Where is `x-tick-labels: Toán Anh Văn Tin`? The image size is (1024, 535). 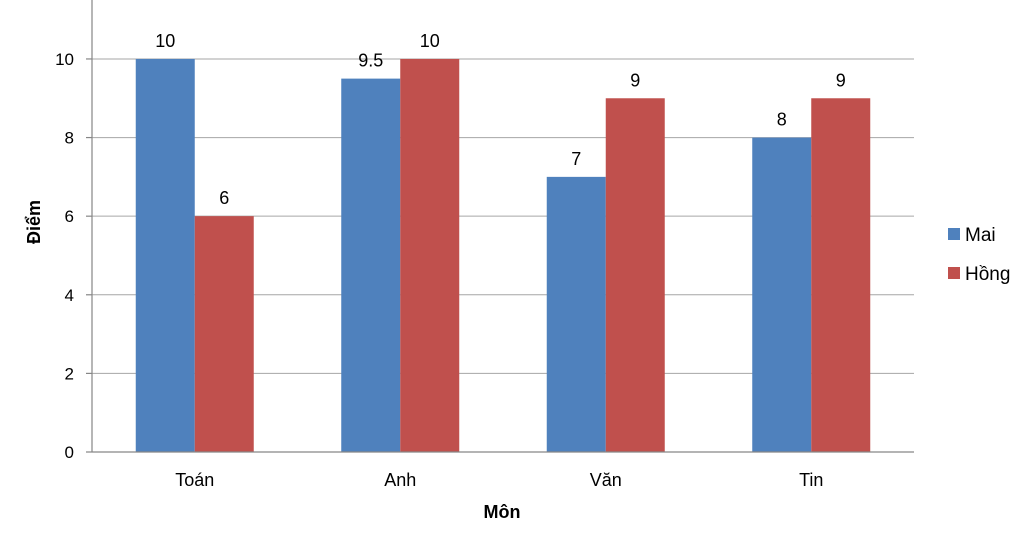 x-tick-labels: Toán Anh Văn Tin is located at coordinates (499, 480).